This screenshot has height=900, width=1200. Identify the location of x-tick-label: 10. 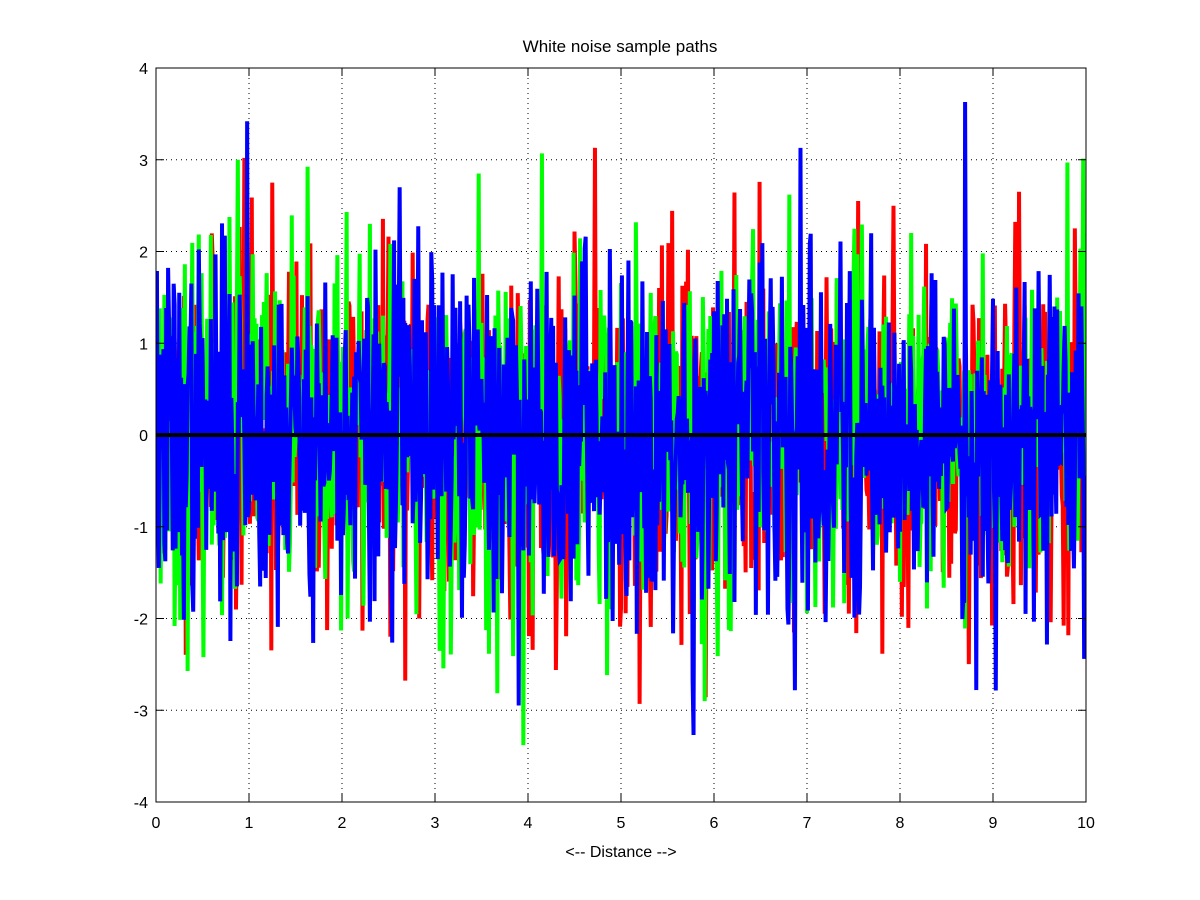
(1086, 823).